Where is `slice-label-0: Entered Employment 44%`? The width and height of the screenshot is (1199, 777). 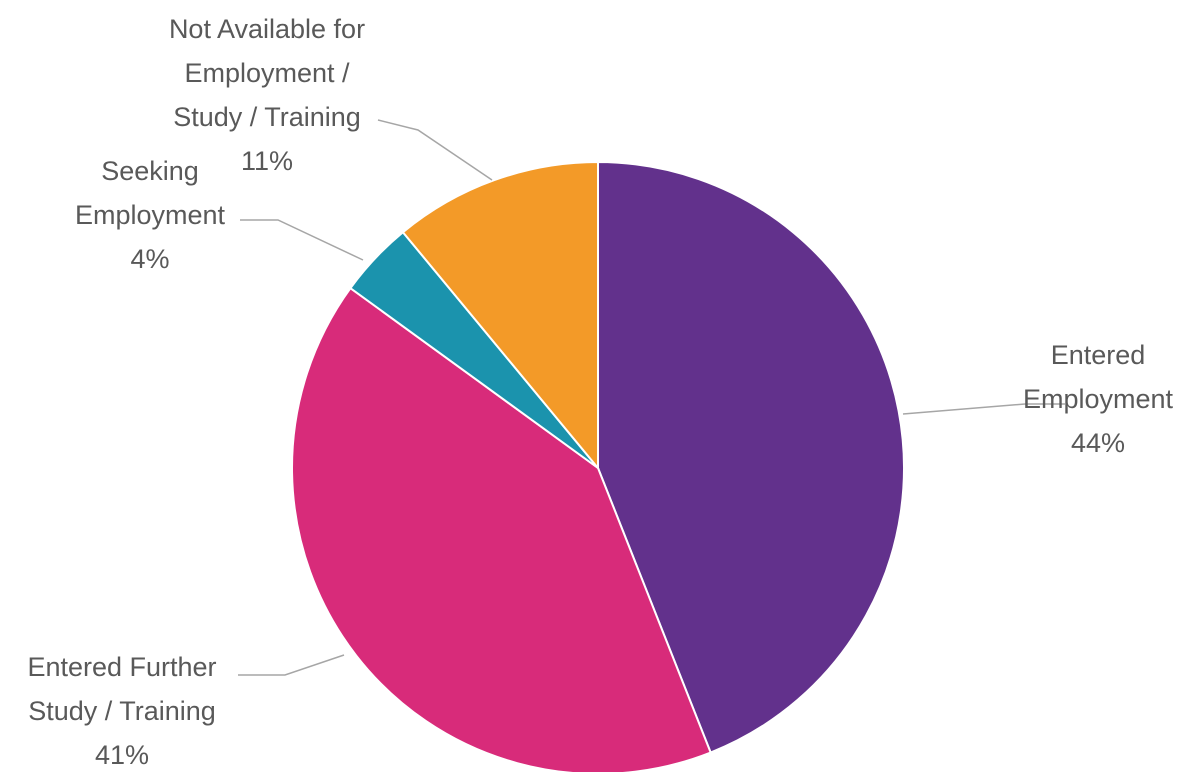
slice-label-0: Entered Employment 44% is located at coordinates (1098, 399).